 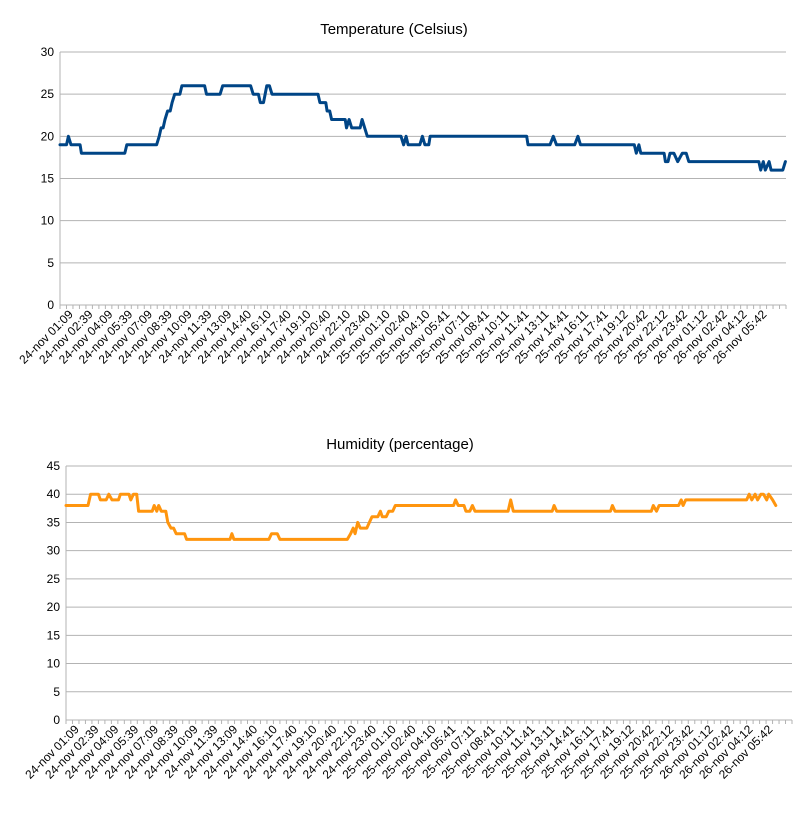 I want to click on y-tick-label: 35, so click(x=54, y=522).